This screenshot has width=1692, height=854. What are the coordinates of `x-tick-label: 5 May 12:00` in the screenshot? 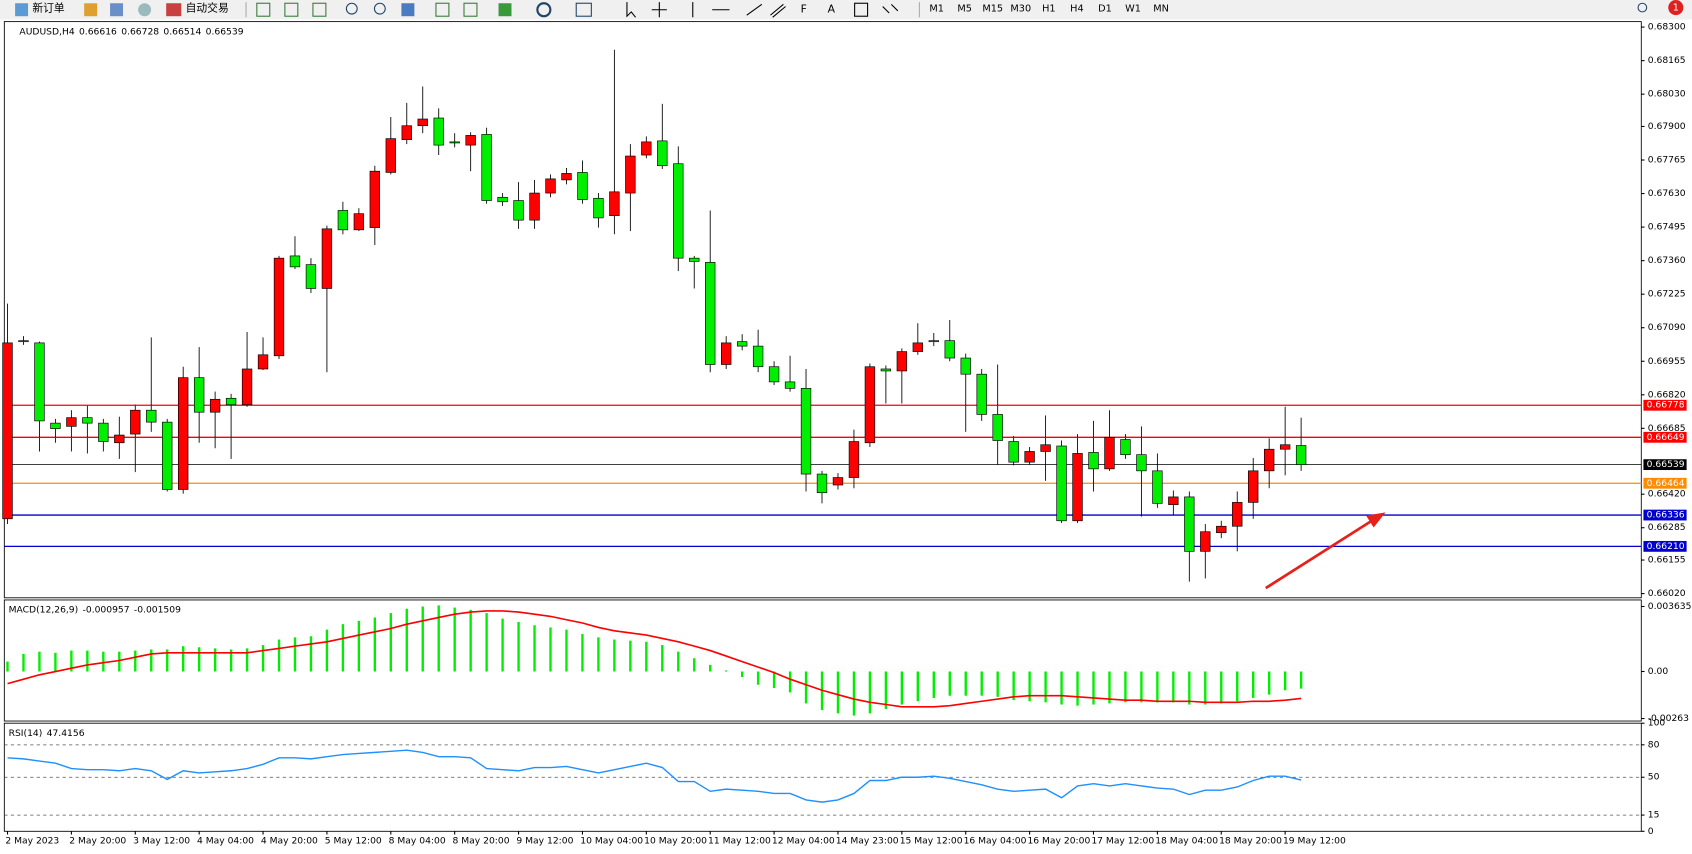 It's located at (353, 841).